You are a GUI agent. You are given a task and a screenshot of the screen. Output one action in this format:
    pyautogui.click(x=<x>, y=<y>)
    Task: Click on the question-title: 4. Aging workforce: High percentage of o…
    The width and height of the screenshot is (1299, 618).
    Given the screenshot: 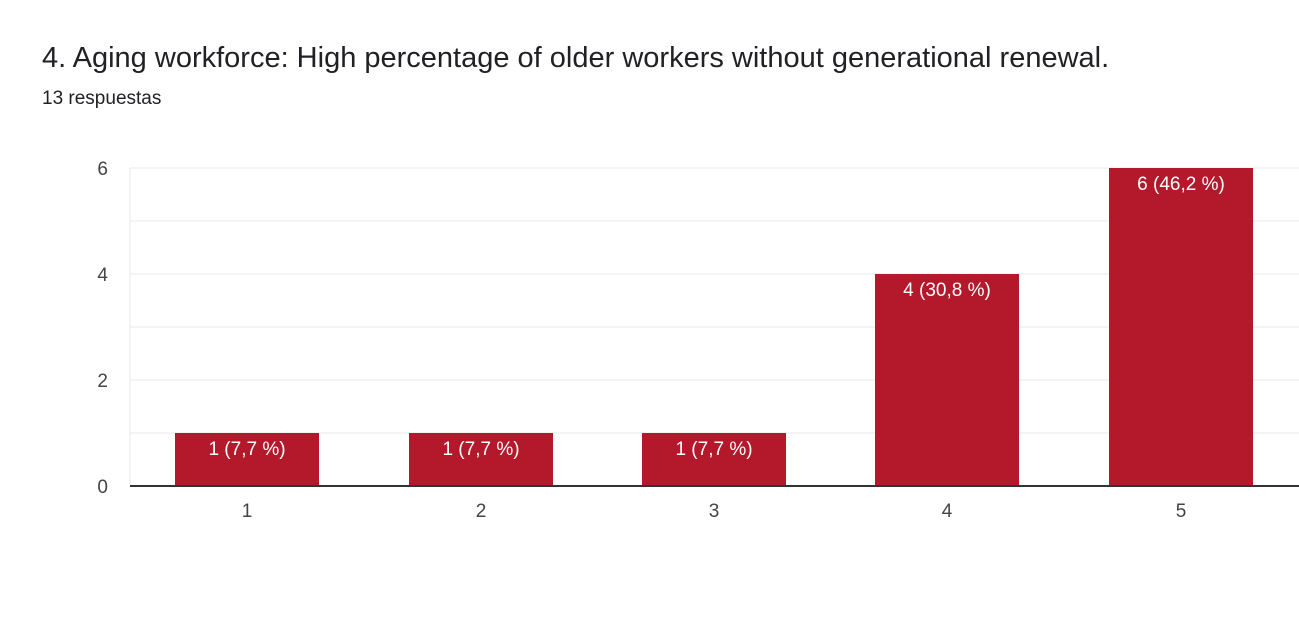 What is the action you would take?
    pyautogui.click(x=576, y=58)
    